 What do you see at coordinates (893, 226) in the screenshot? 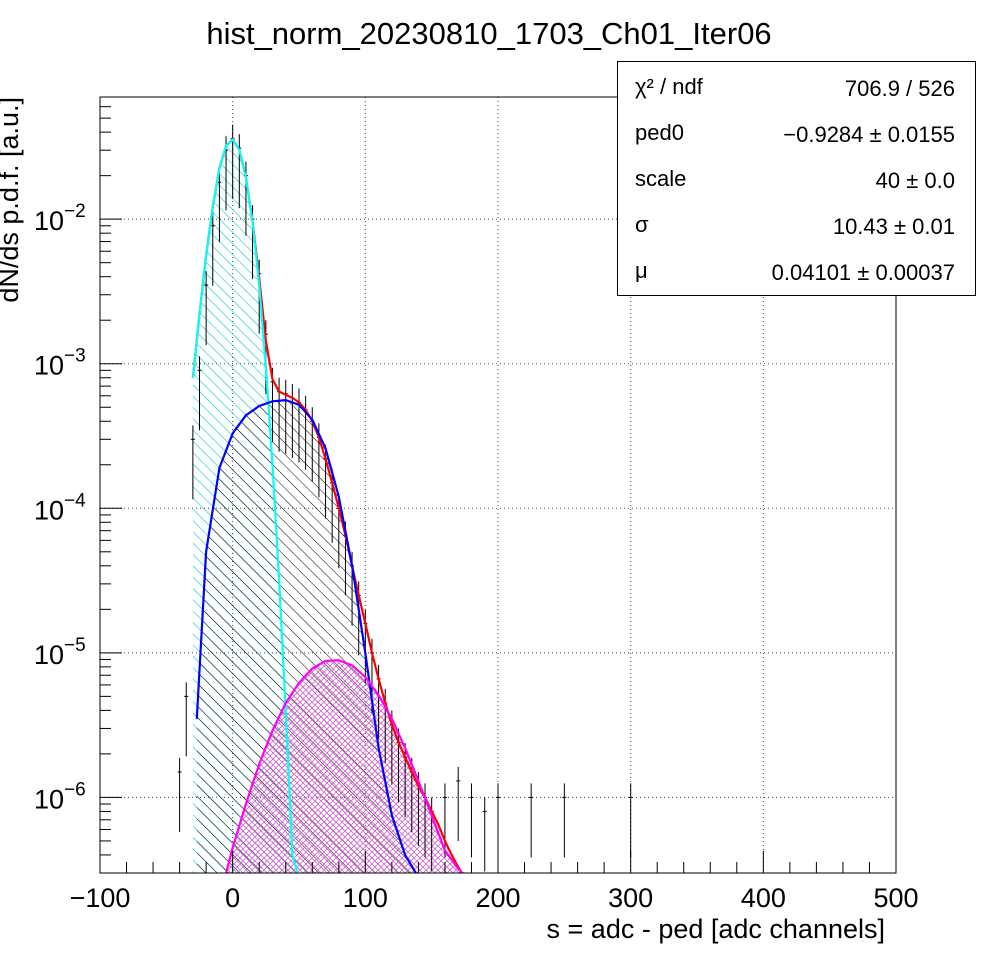
I see `stat-value: 10.43 ± 0.01` at bounding box center [893, 226].